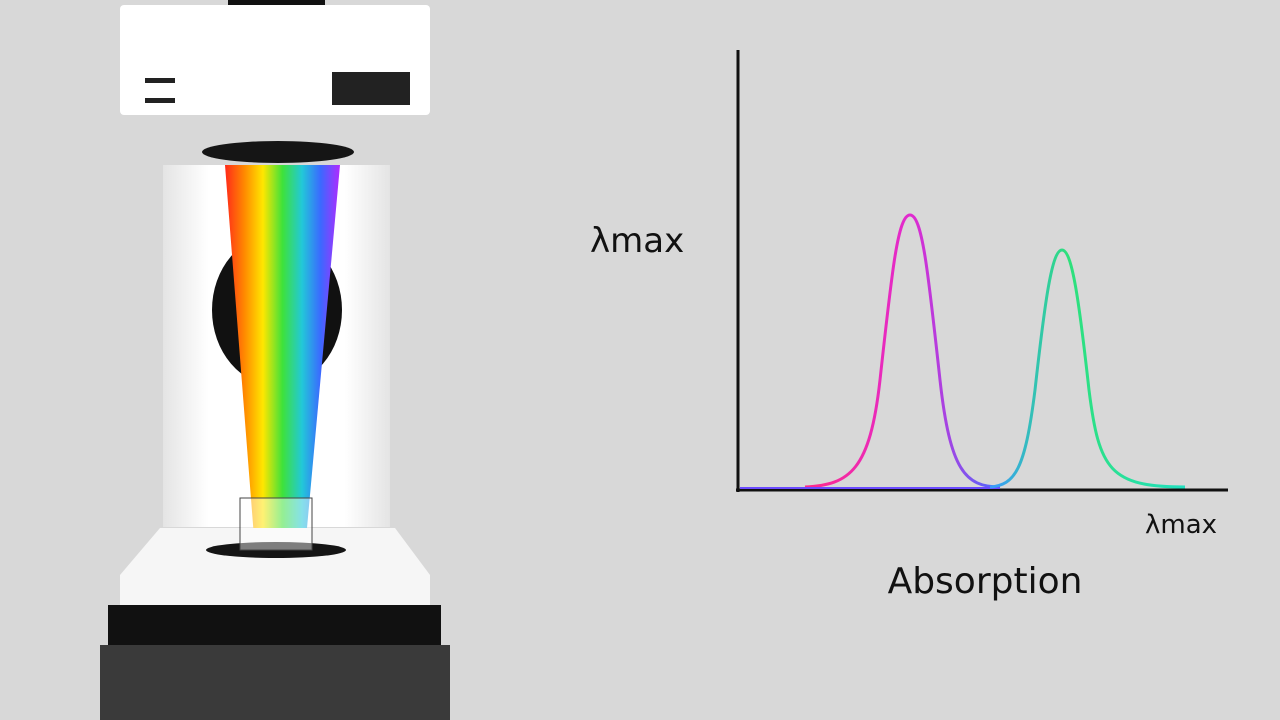 This screenshot has width=1280, height=720. What do you see at coordinates (274, 626) in the screenshot?
I see `base-top` at bounding box center [274, 626].